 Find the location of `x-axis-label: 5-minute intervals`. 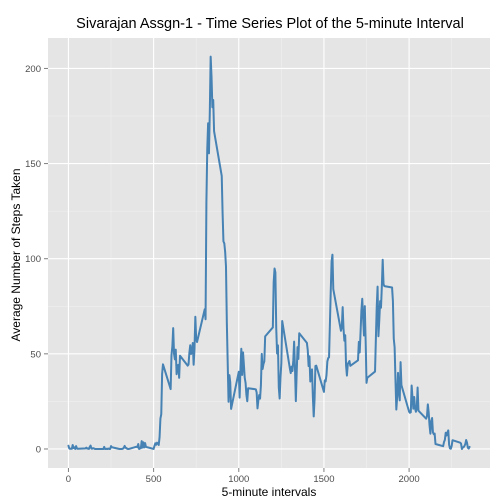

x-axis-label: 5-minute intervals is located at coordinates (269, 492).